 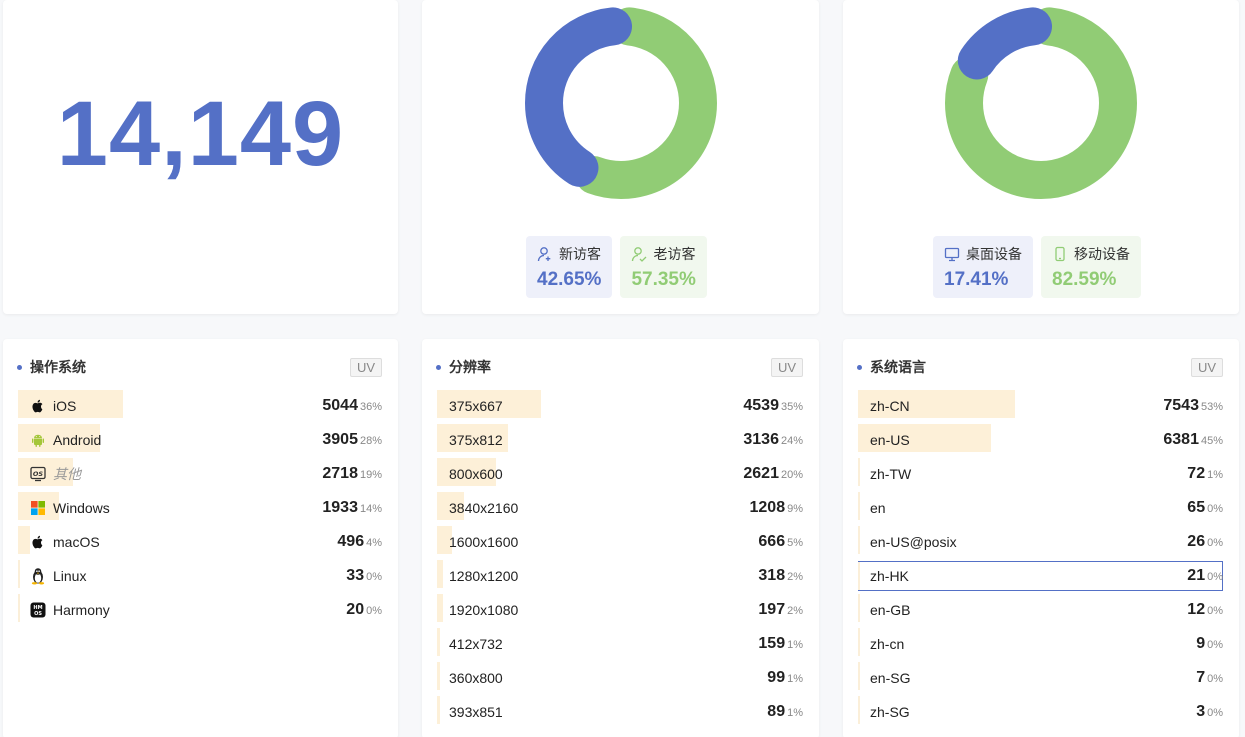 I want to click on item-label-text: en-US, so click(x=890, y=440).